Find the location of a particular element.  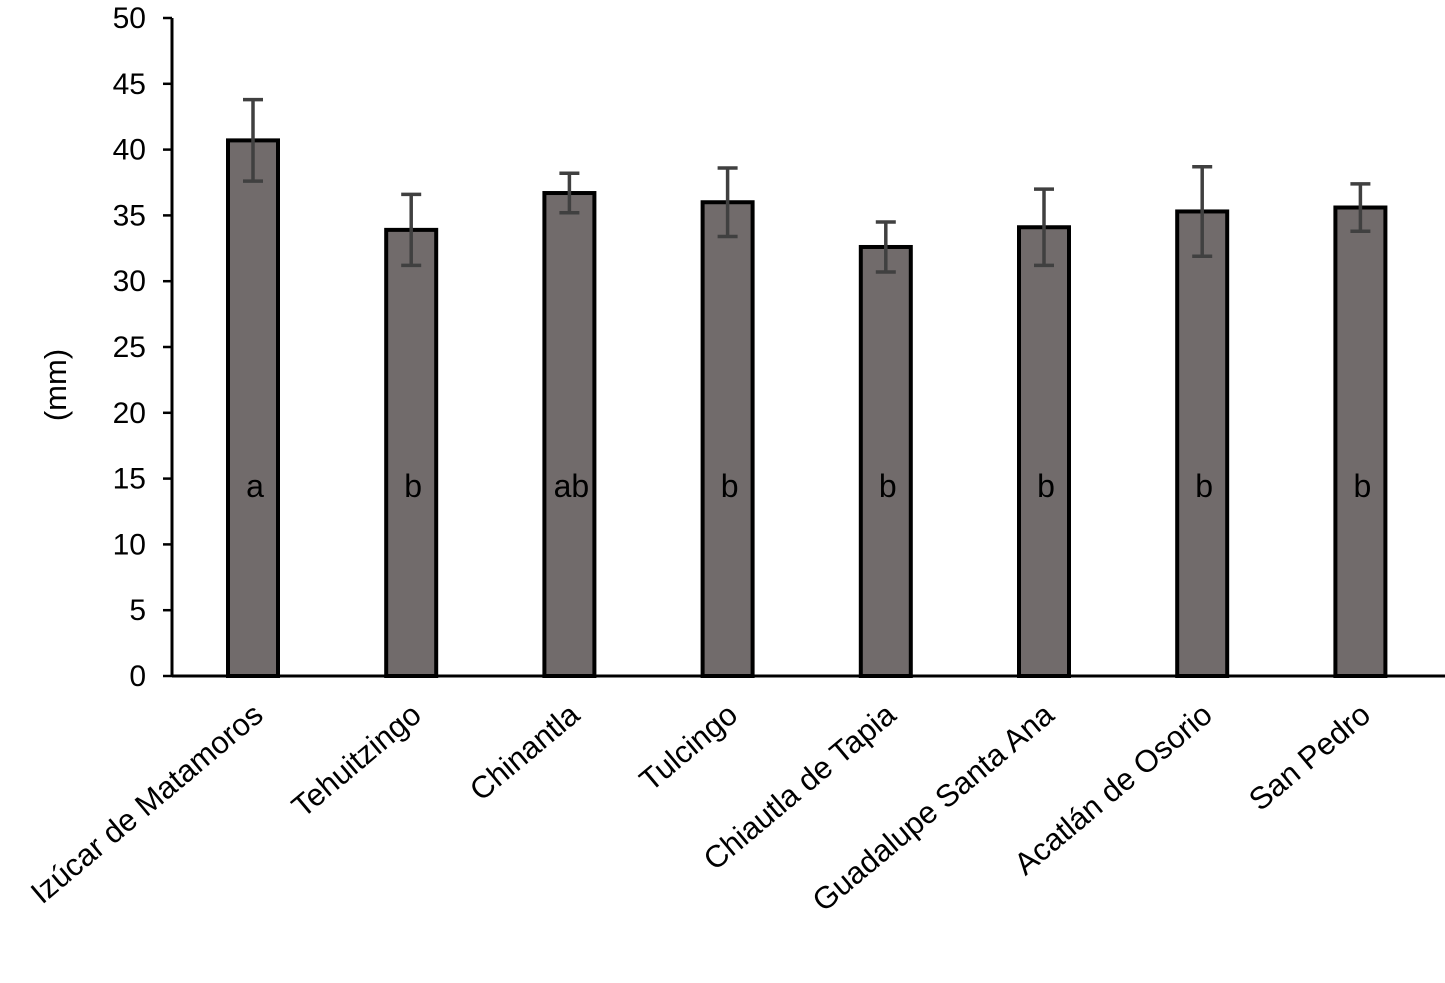

y-axis-ticks: 0 5 10 15 20 25 30 35 40 45 50 is located at coordinates (142, 347).